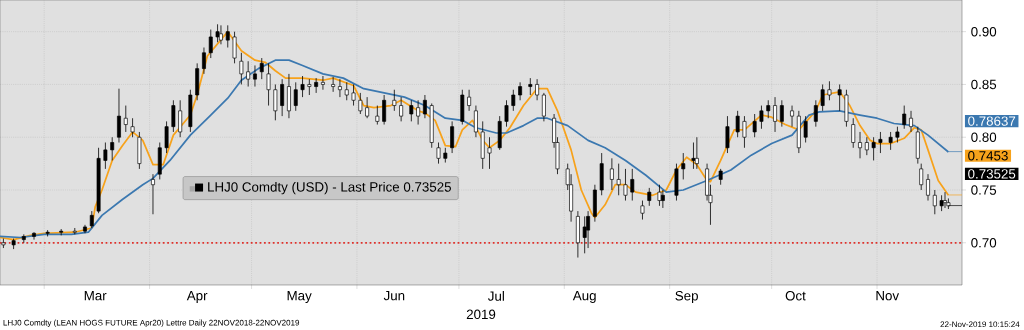  What do you see at coordinates (795, 296) in the screenshot?
I see `x-tick-label: Oct` at bounding box center [795, 296].